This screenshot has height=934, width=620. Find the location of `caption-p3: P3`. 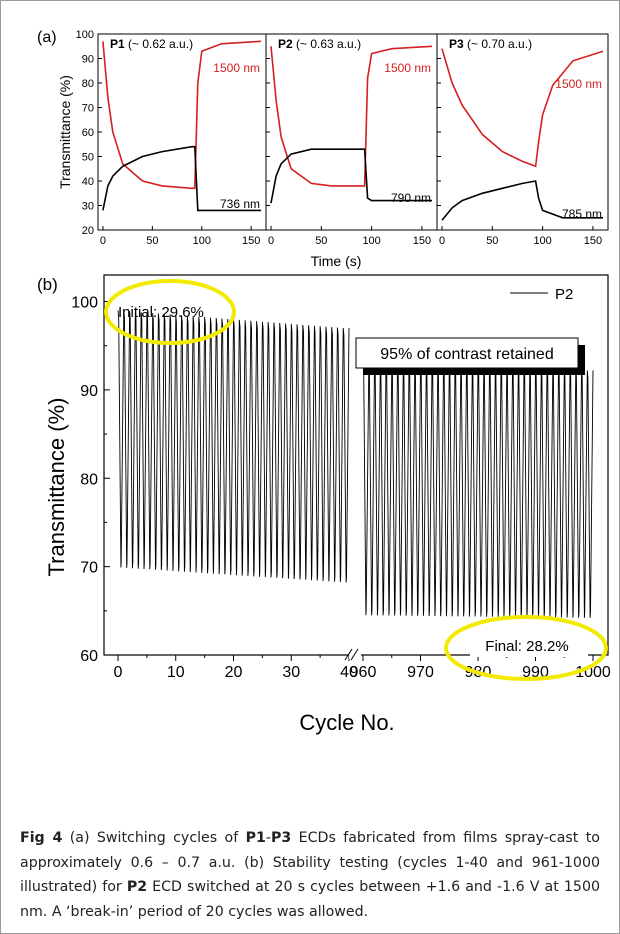

caption-p3: P3 is located at coordinates (281, 838).